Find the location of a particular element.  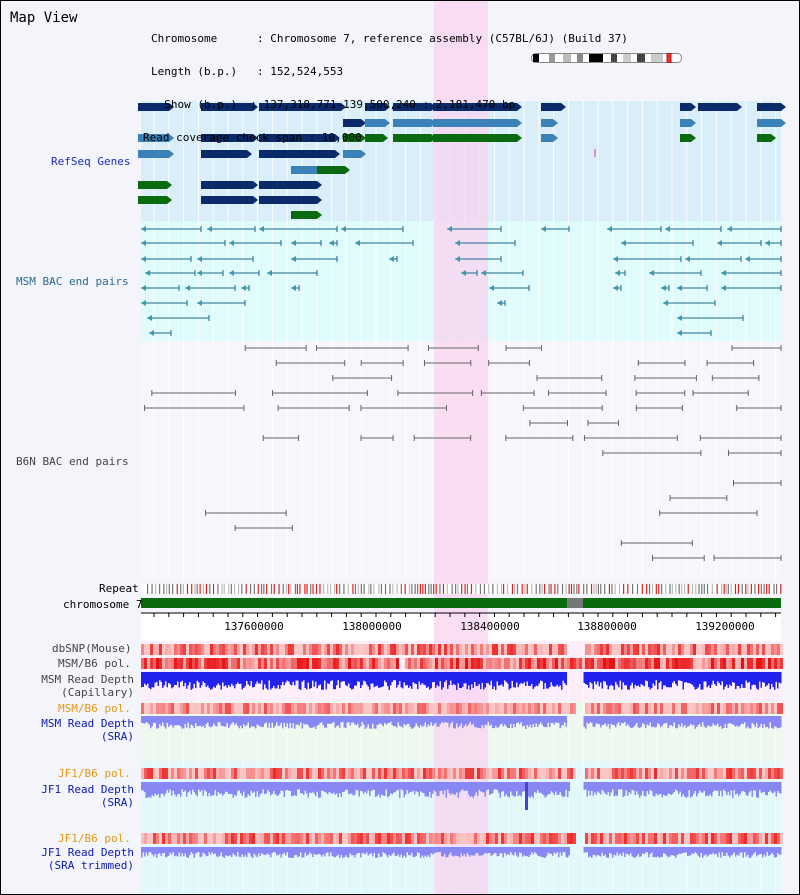

chromosome-label: Chromosome is located at coordinates (184, 38).